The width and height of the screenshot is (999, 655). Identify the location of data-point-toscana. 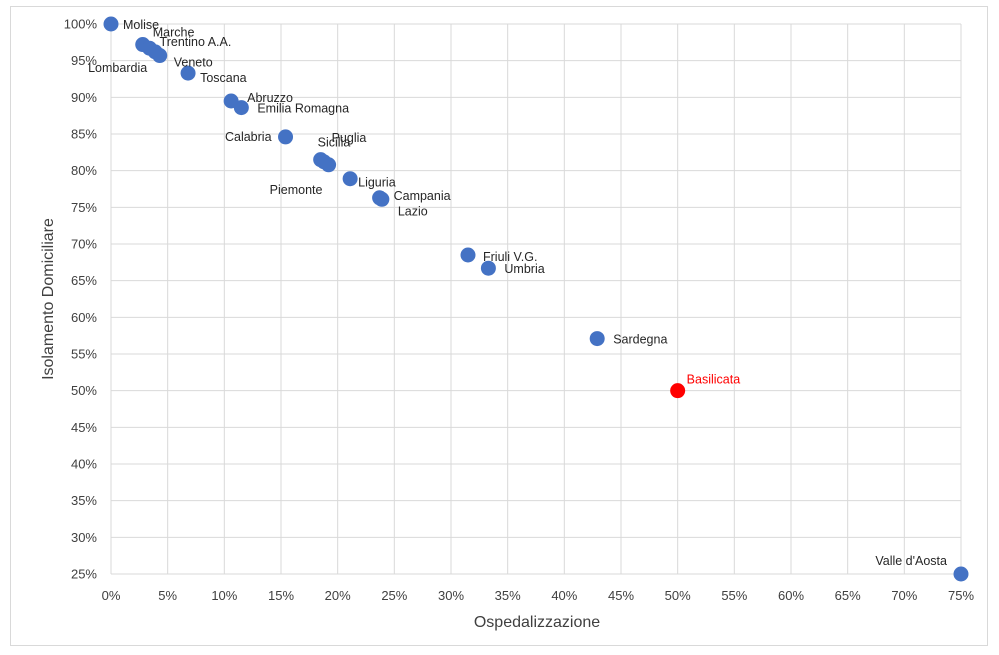
(188, 73).